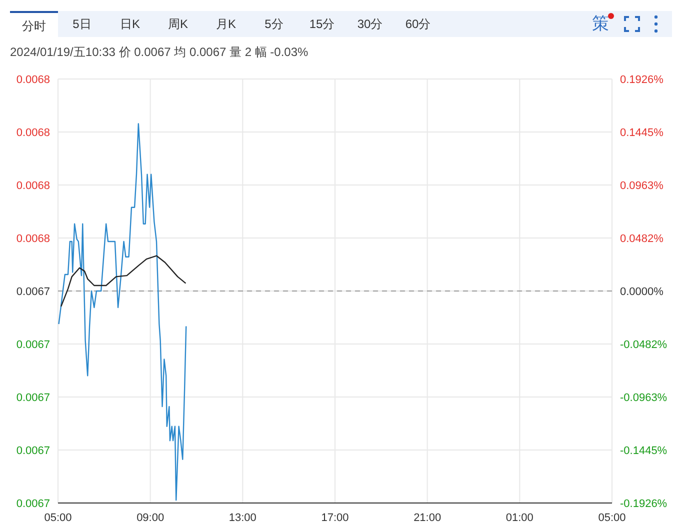 The width and height of the screenshot is (674, 524). I want to click on x-tick-label: 17:00, so click(335, 518).